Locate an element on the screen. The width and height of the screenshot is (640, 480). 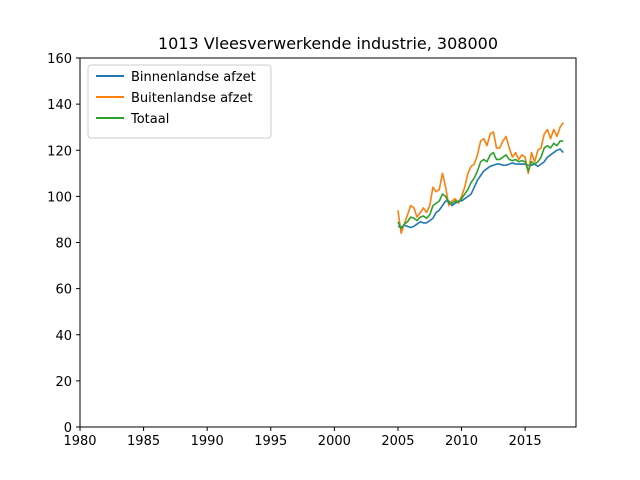
y-tick-label: 100 is located at coordinates (59, 197).